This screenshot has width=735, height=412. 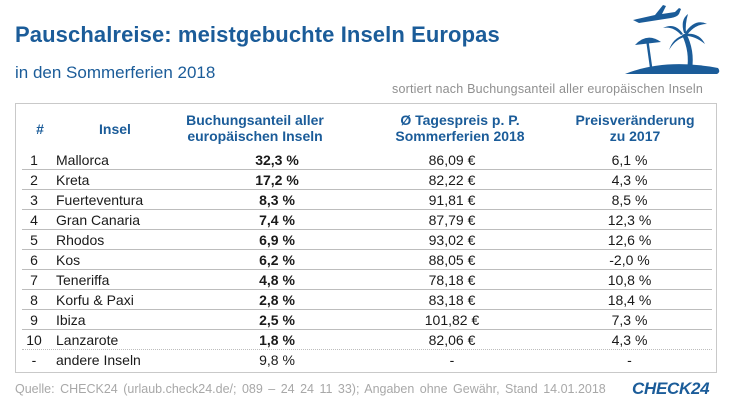 I want to click on change-cell: 18,4 %, so click(x=629, y=300).